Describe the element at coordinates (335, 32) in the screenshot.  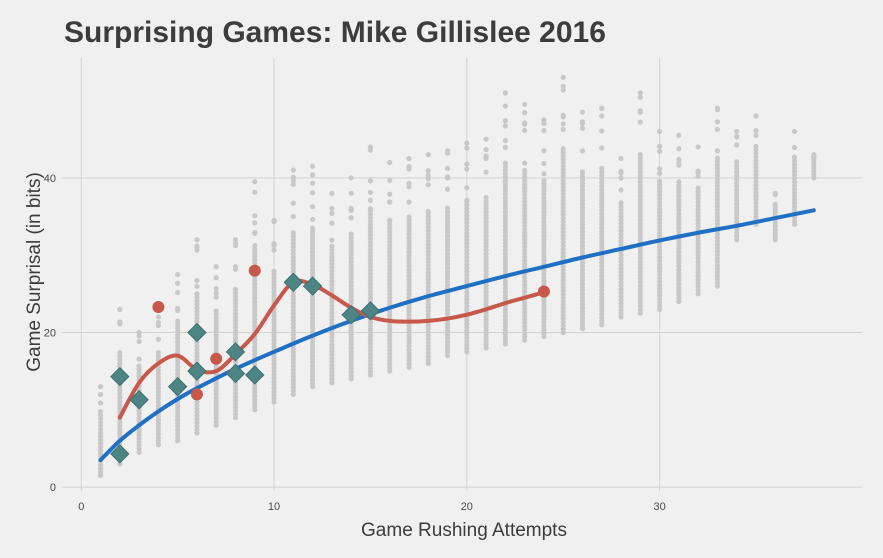
I see `chart-title: Surprising Games: Mike Gillislee 2016` at that location.